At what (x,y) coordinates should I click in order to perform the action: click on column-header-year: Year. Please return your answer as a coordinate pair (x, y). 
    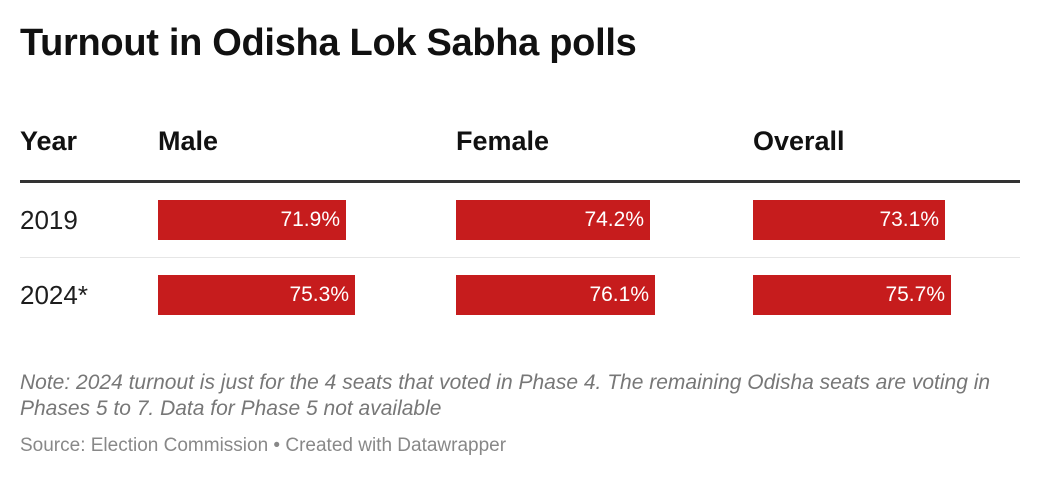
    Looking at the image, I should click on (49, 141).